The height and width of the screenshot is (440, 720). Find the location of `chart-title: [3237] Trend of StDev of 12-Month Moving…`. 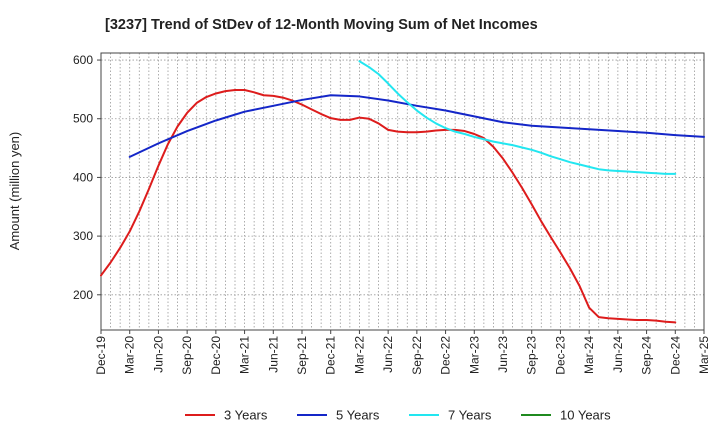

chart-title: [3237] Trend of StDev of 12-Month Moving… is located at coordinates (321, 25).